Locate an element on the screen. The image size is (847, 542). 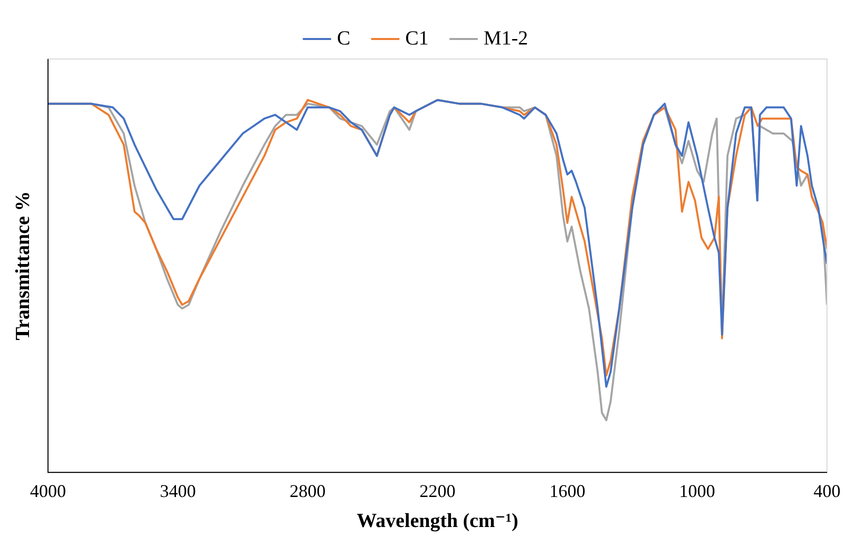
legend-label: C1 is located at coordinates (417, 38).